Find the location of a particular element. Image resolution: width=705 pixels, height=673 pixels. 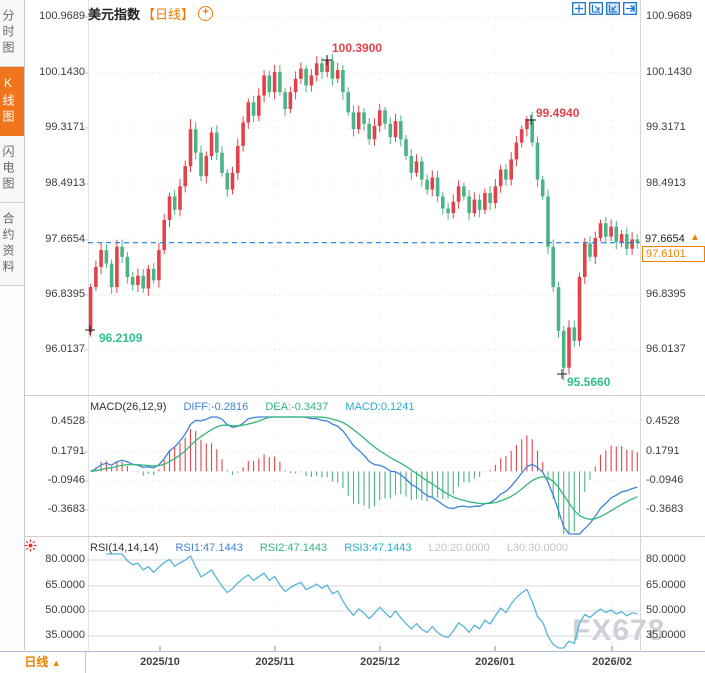

plot-right-border is located at coordinates (640, 325).